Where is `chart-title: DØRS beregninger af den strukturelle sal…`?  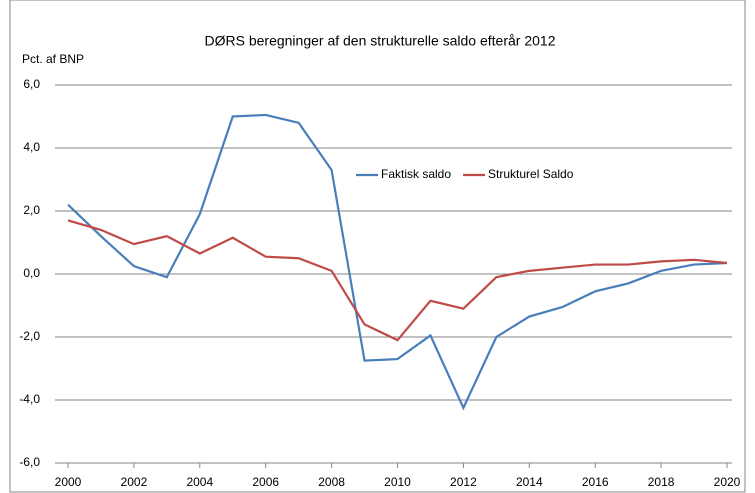
chart-title: DØRS beregninger af den strukturelle sal… is located at coordinates (380, 41).